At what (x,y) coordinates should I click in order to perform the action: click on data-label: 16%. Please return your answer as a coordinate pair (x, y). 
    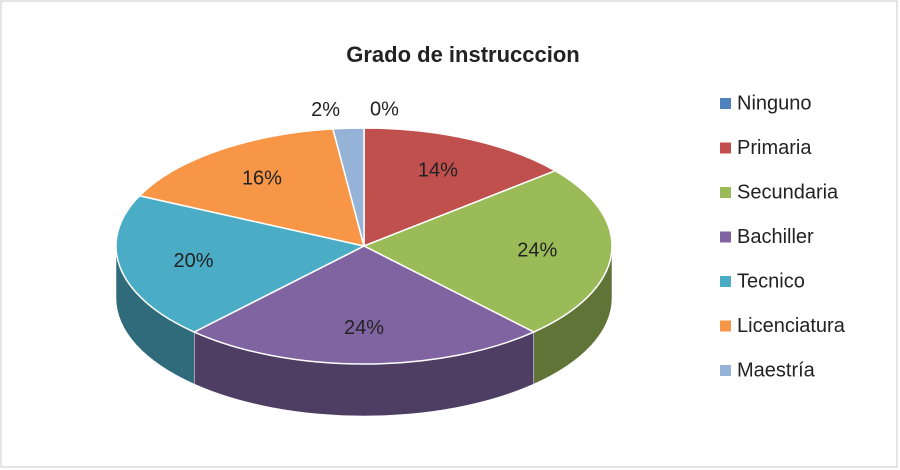
    Looking at the image, I should click on (262, 178).